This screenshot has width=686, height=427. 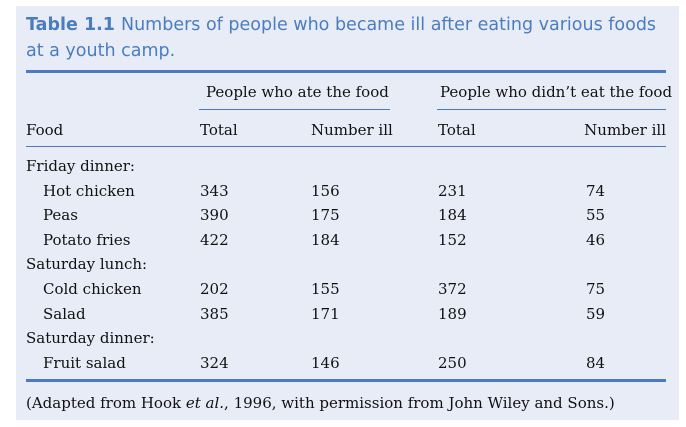 I want to click on noeat-ill-cell: 55, so click(x=596, y=215).